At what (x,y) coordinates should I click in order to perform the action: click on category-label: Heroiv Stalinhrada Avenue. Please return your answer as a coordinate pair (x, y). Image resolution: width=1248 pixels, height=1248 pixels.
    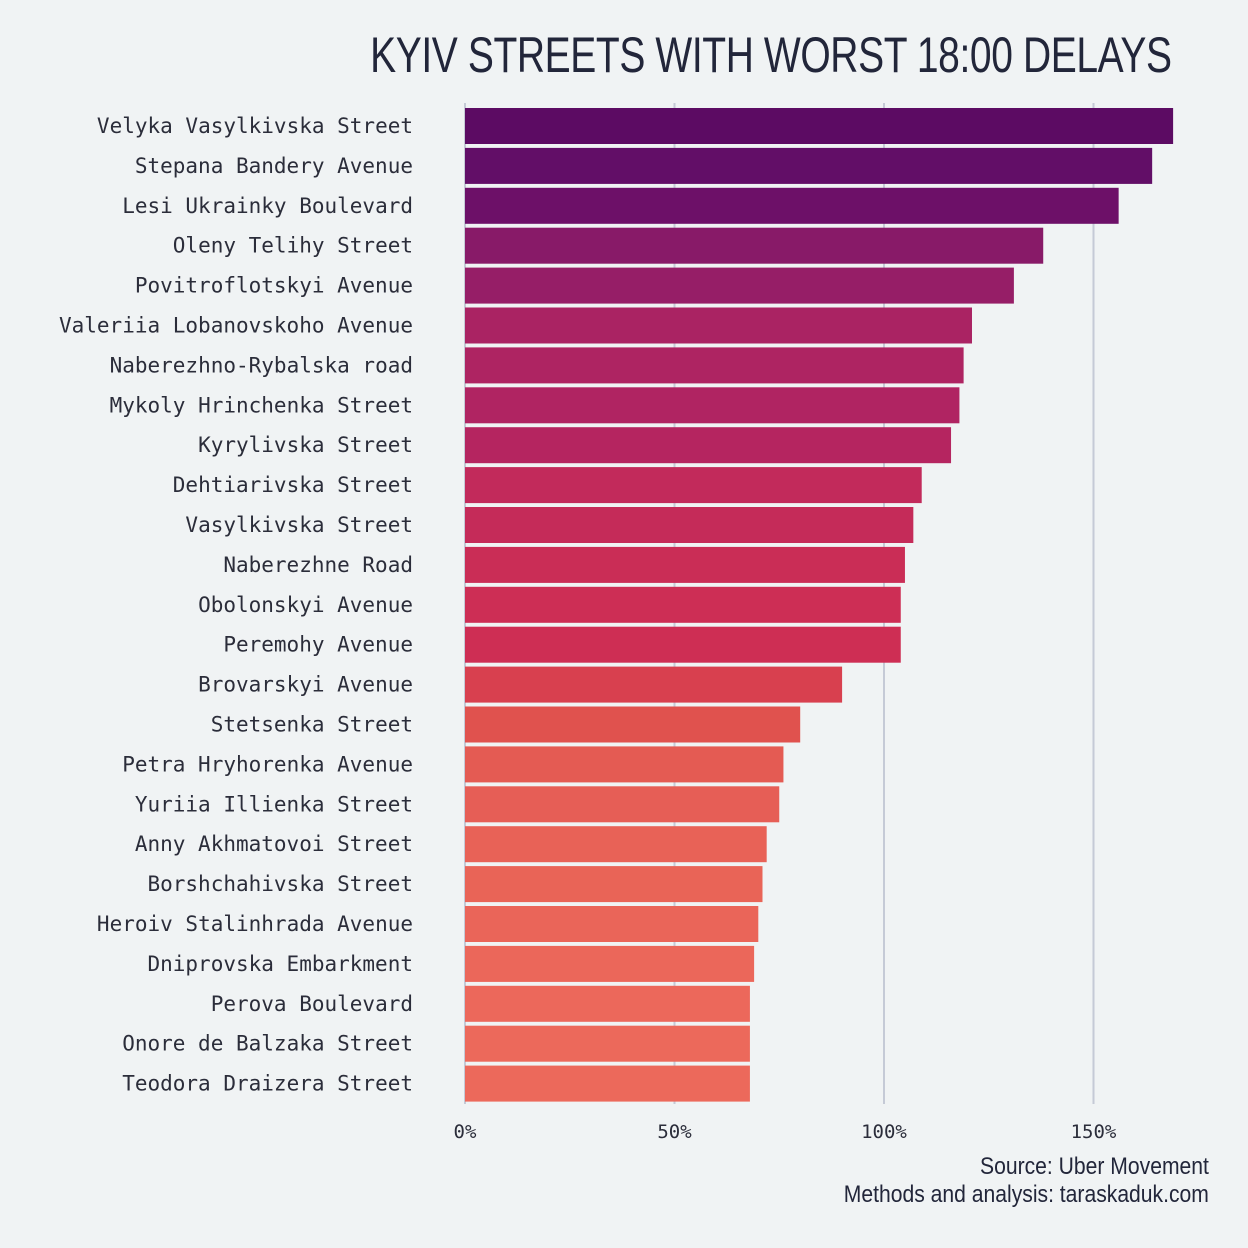
    Looking at the image, I should click on (255, 924).